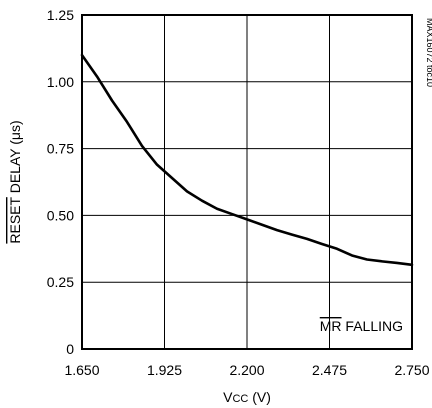 The width and height of the screenshot is (432, 408). I want to click on y-tick-label: 0.75, so click(60, 149).